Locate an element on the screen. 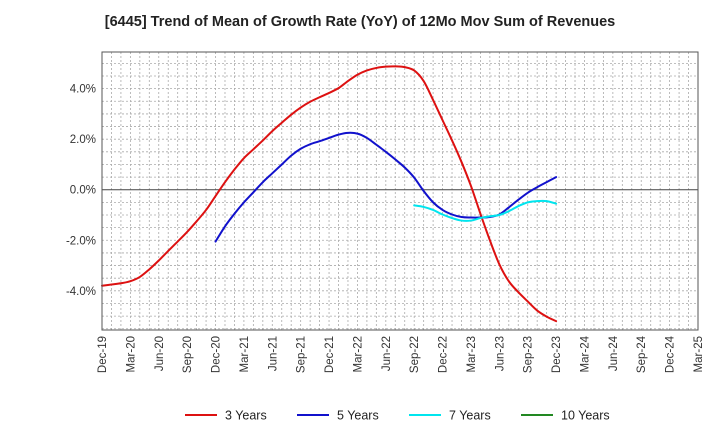 This screenshot has height=440, width=720. x-tick-label: Sep-24 is located at coordinates (642, 354).